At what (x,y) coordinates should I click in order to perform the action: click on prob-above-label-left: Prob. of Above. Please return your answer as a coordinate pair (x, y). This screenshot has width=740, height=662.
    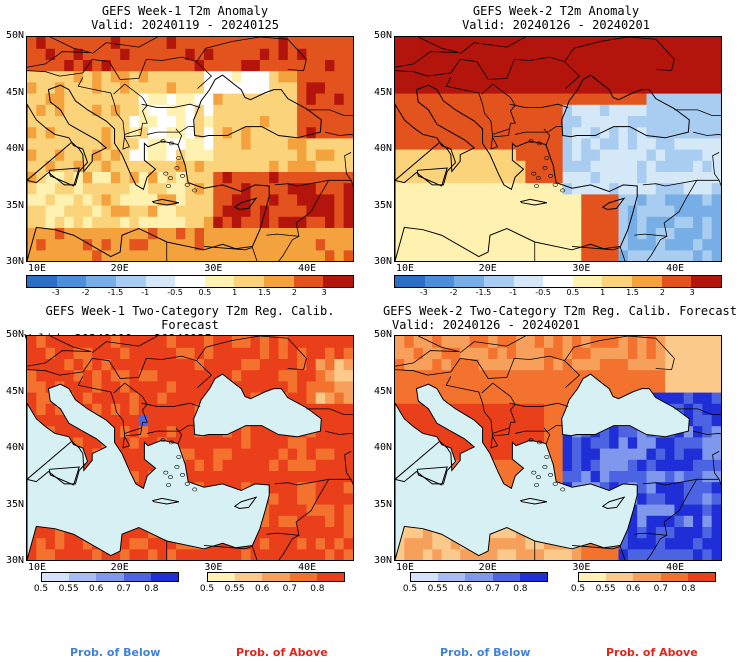
    Looking at the image, I should click on (282, 652).